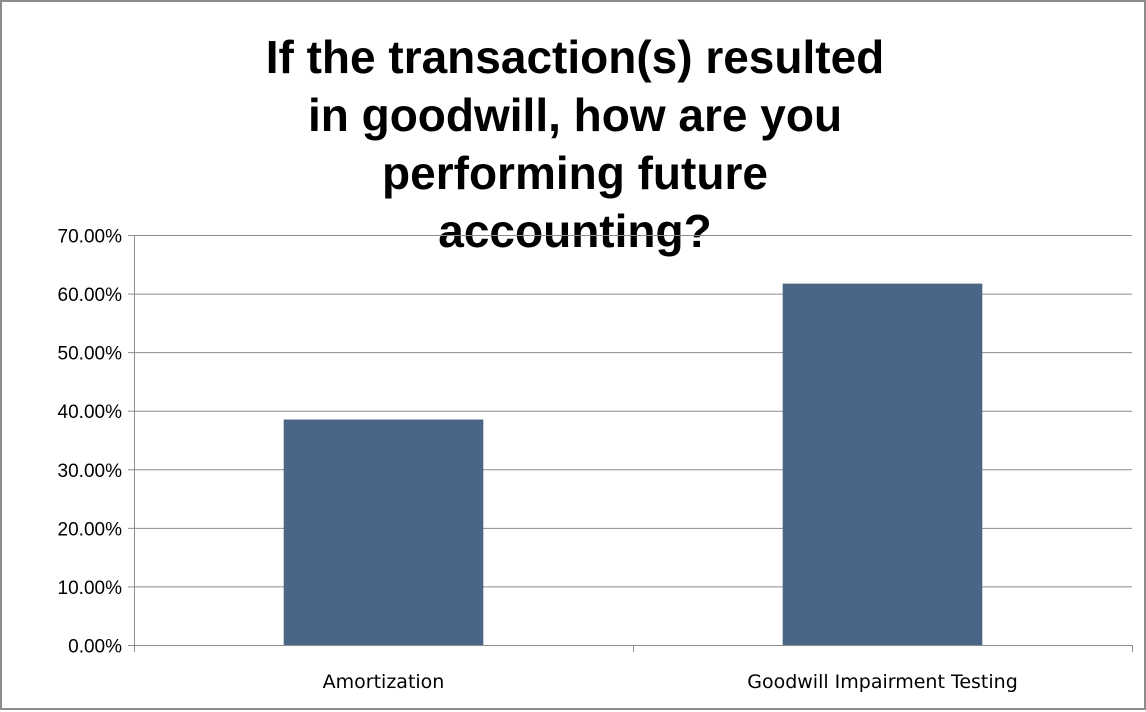  I want to click on y-tick-label: 30.00%, so click(90, 471).